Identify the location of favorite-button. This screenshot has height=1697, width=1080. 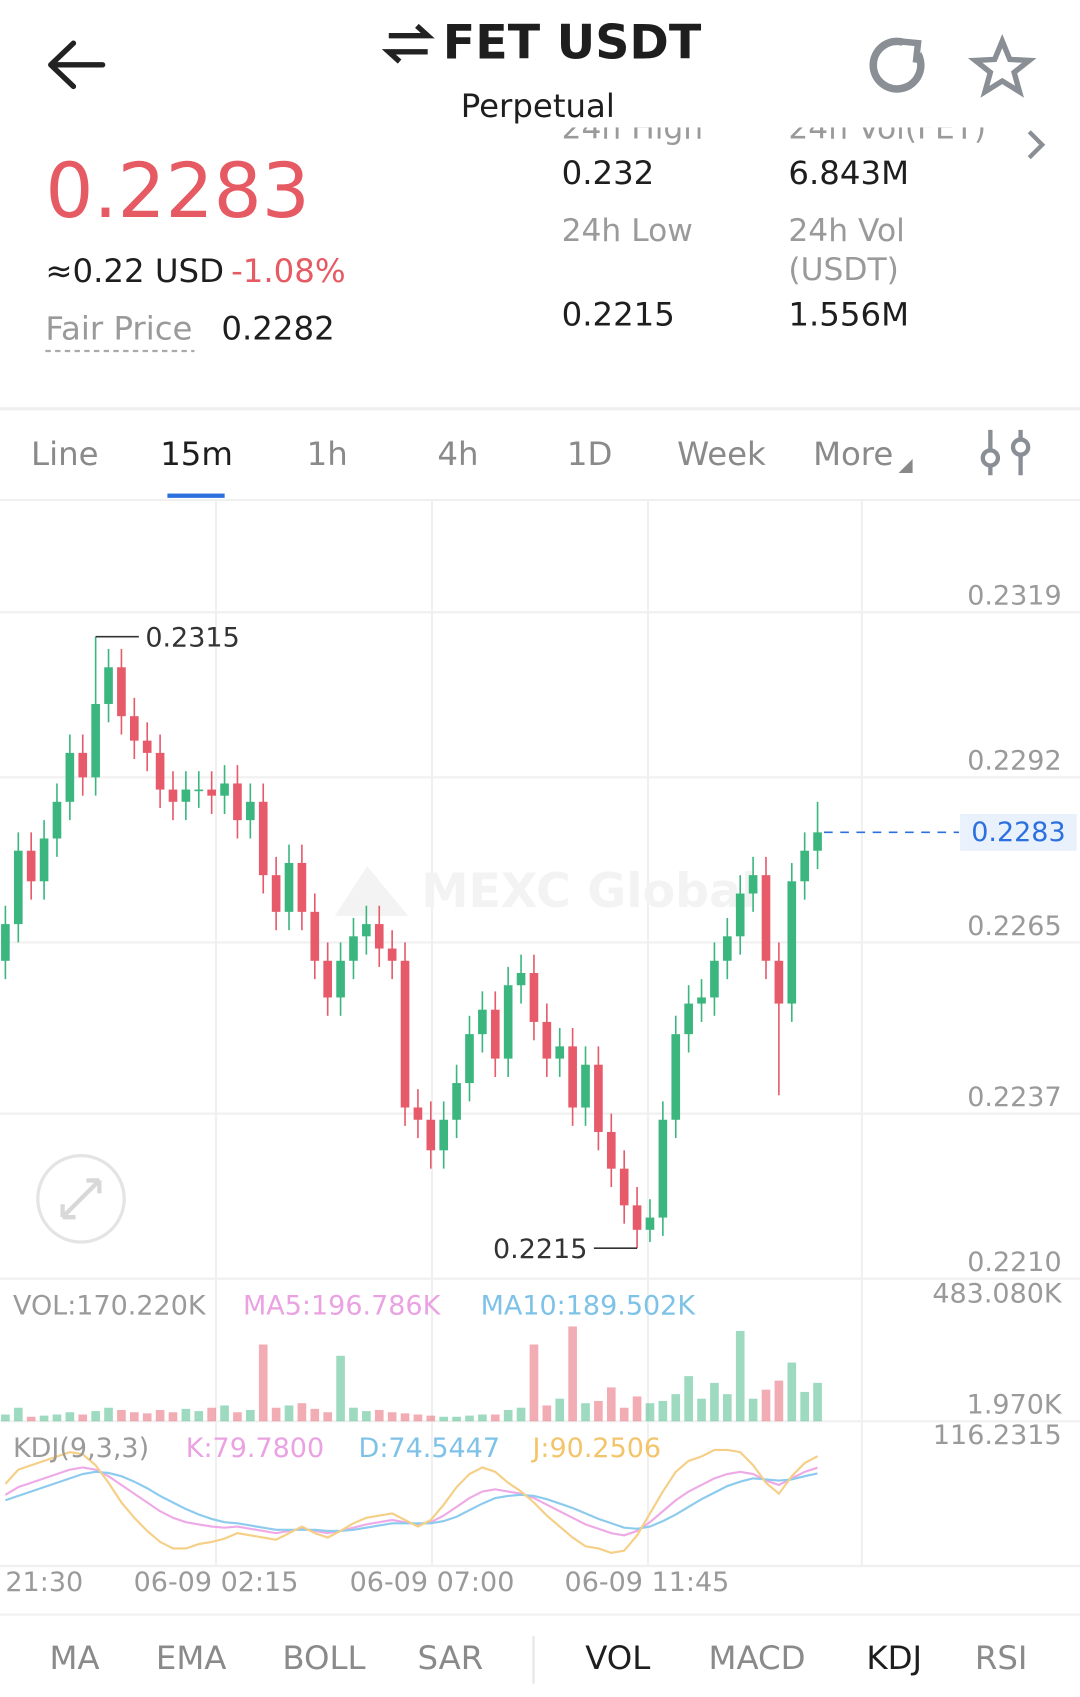
(1002, 65).